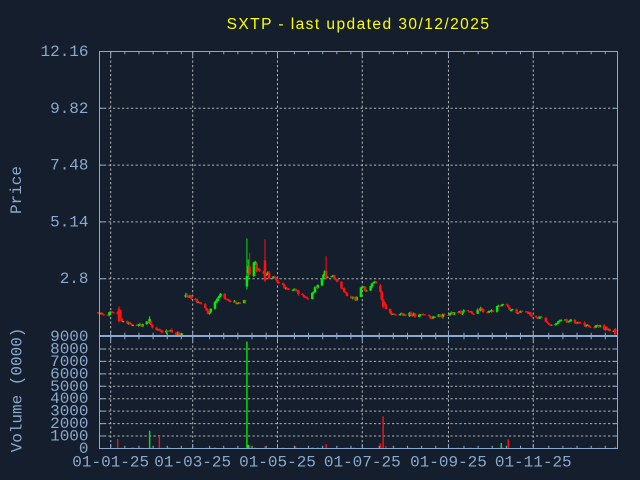  Describe the element at coordinates (69, 437) in the screenshot. I see `svg-text: 1000` at that location.